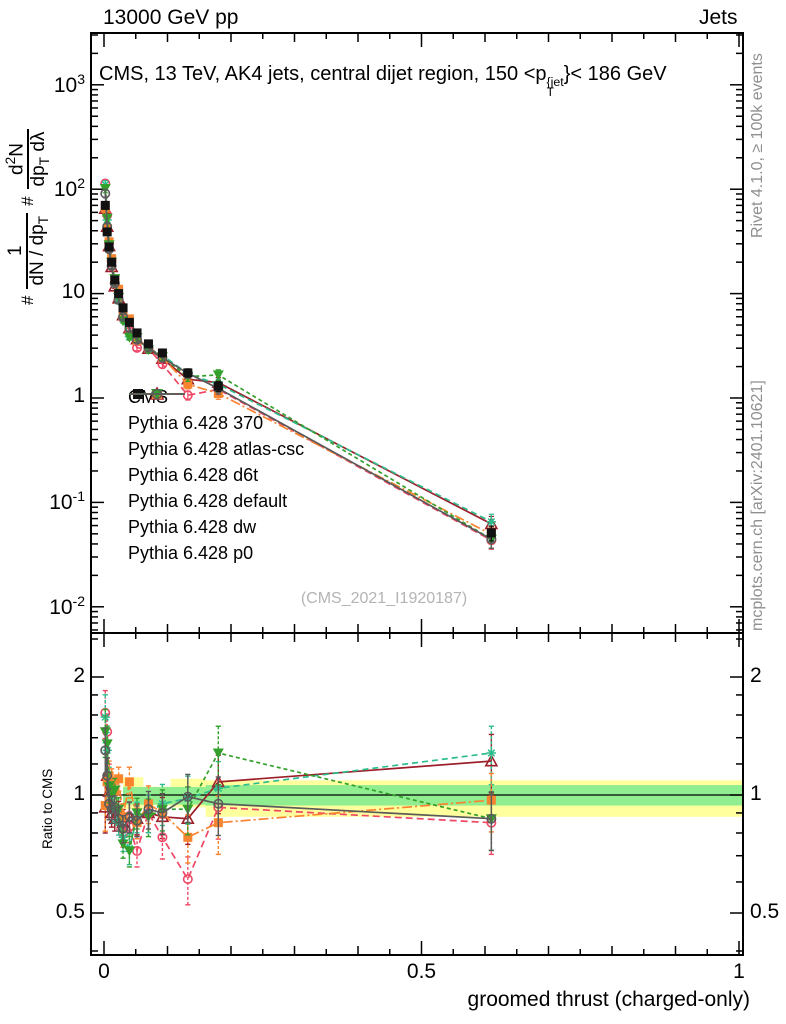 The image size is (786, 1024). I want to click on legend-sample-pythia-p0, so click(157, 394).